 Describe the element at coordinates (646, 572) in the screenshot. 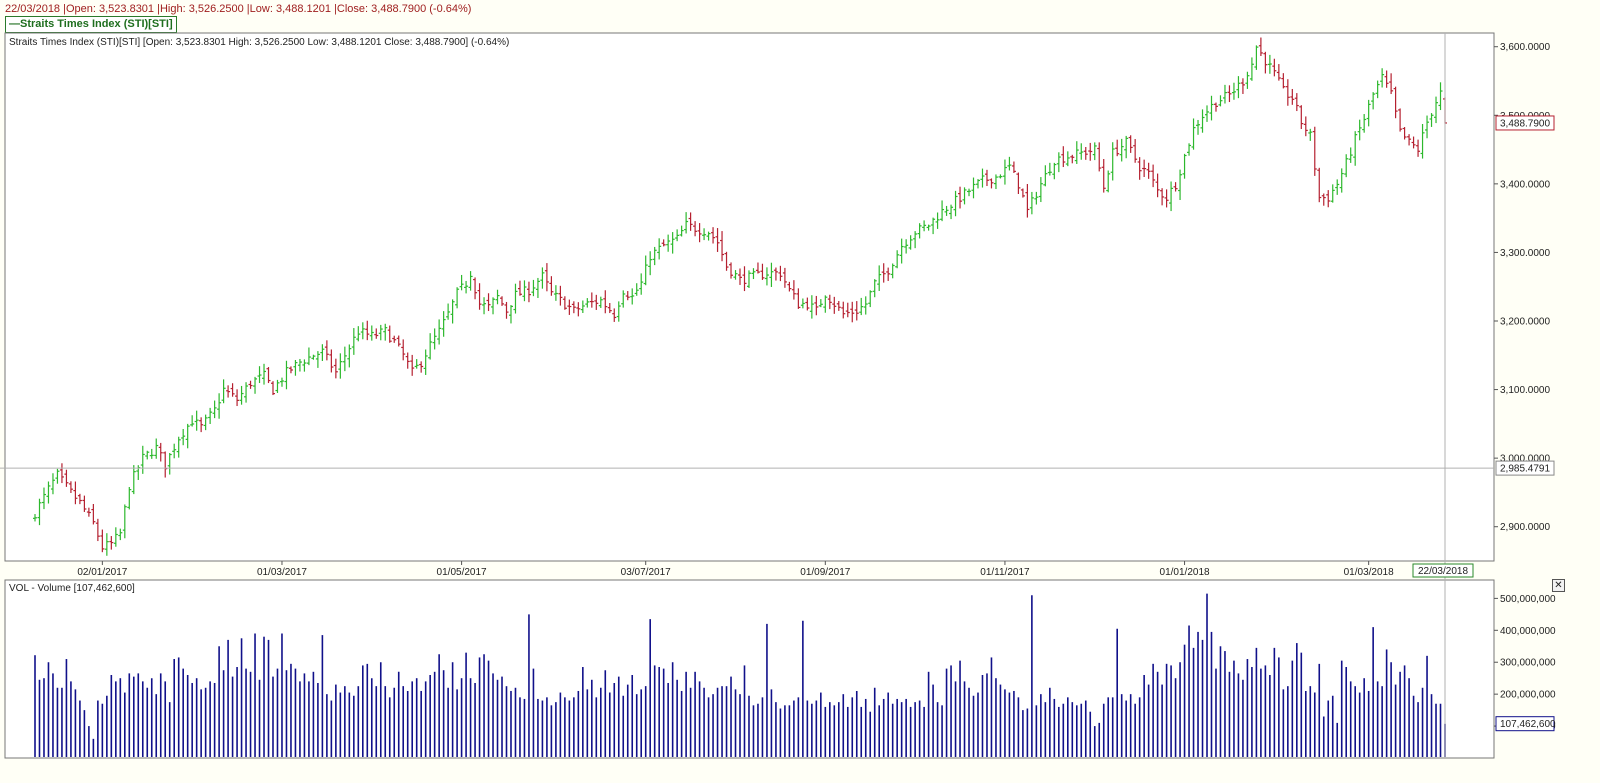

I see `date-tick-label: 03/07/2017` at that location.